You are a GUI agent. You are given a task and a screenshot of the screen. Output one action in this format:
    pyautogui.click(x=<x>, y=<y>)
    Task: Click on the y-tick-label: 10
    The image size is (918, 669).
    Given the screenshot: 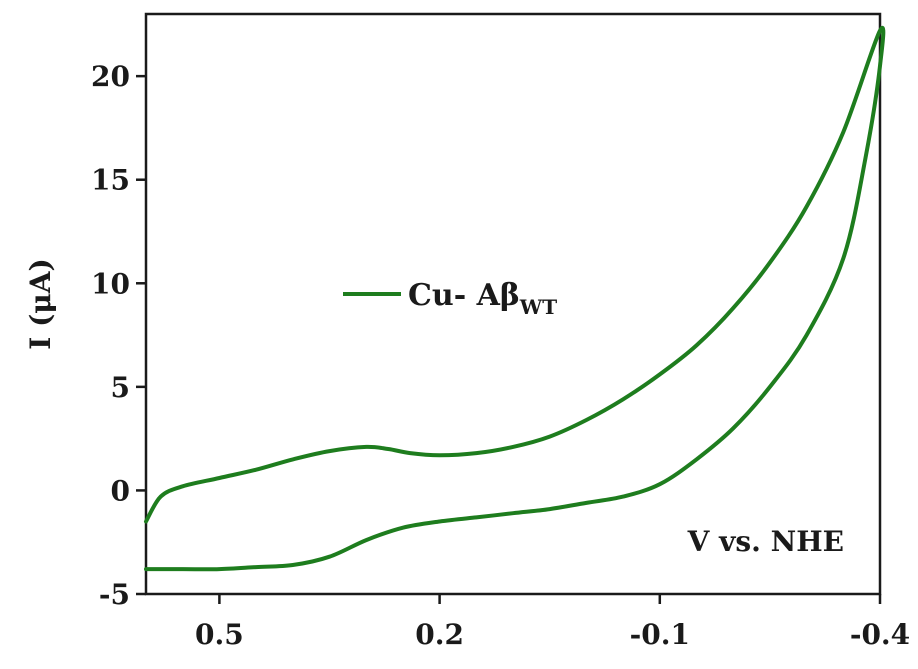 What is the action you would take?
    pyautogui.click(x=110, y=283)
    